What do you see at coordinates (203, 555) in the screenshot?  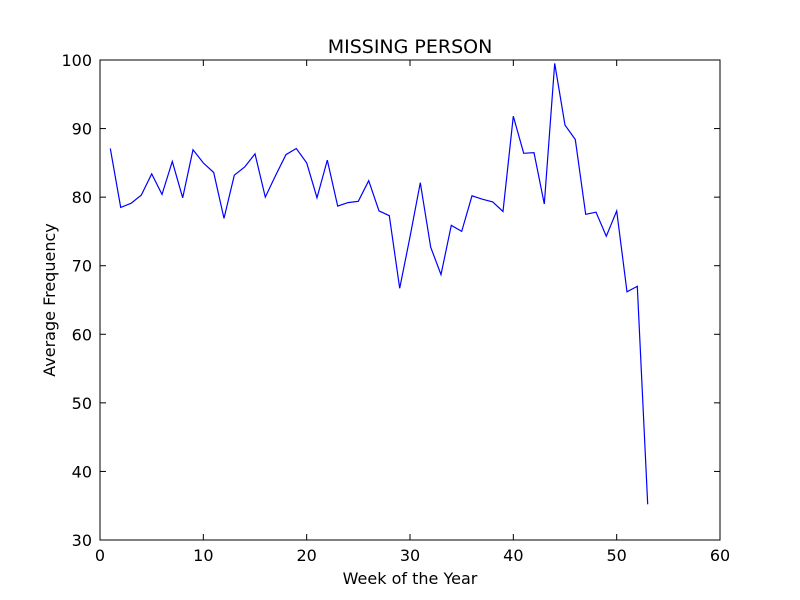 I see `x-tick-label: 10` at bounding box center [203, 555].